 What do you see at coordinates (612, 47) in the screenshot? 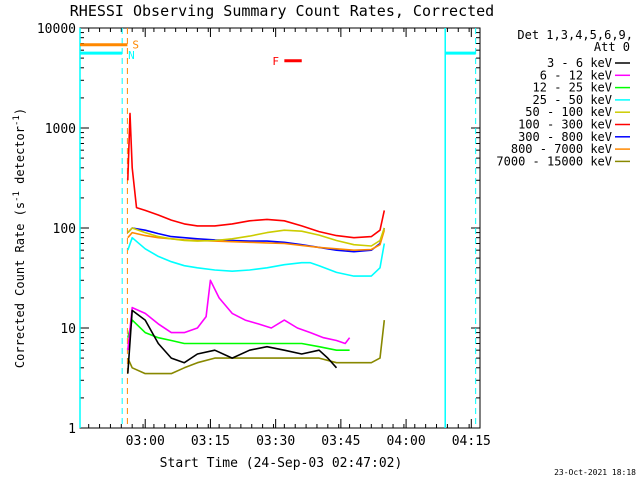
I see `legend-header-attenuator: Att 0` at bounding box center [612, 47].